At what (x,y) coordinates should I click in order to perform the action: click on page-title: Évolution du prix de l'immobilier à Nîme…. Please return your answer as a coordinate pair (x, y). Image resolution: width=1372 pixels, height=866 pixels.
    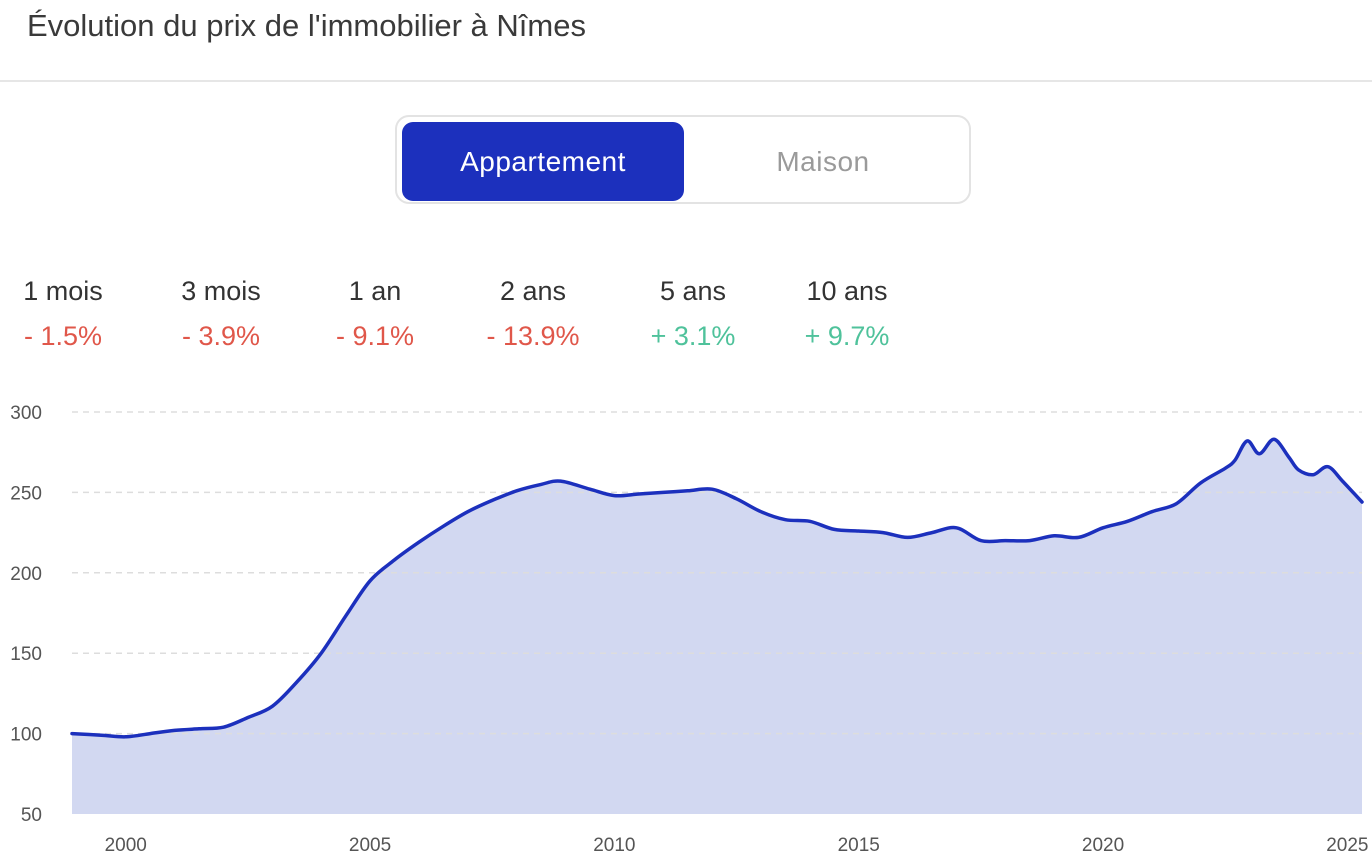
    Looking at the image, I should click on (306, 25).